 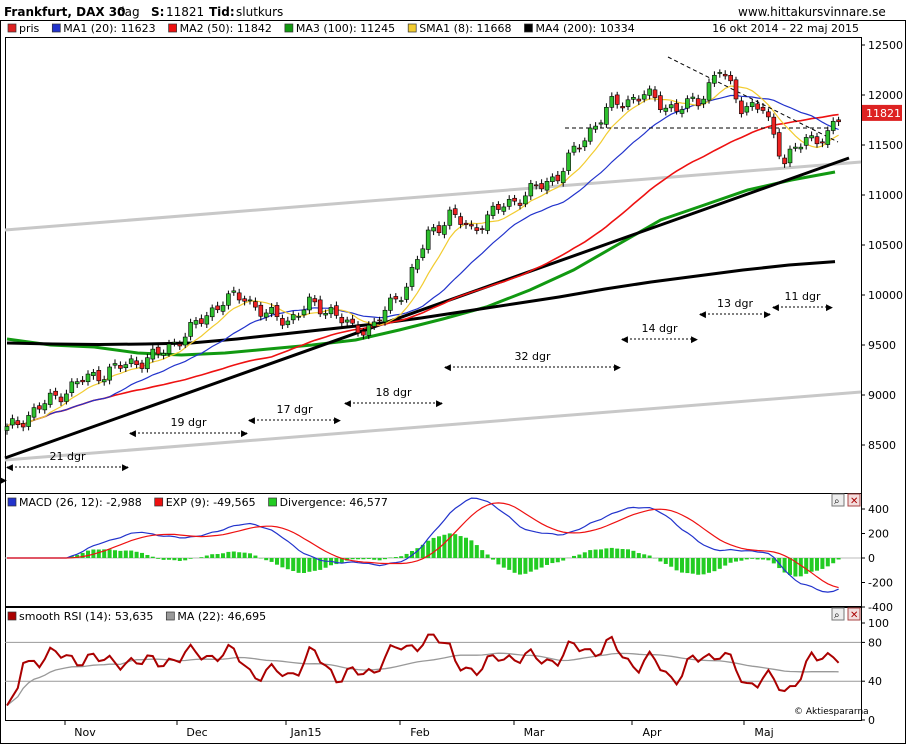 I want to click on macd-tick-label: -400, so click(x=880, y=607).